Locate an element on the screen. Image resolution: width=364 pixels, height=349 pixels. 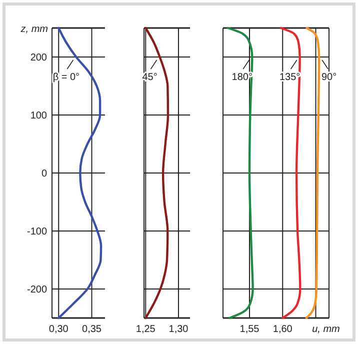
x-tick-label: 1,60 is located at coordinates (282, 329).